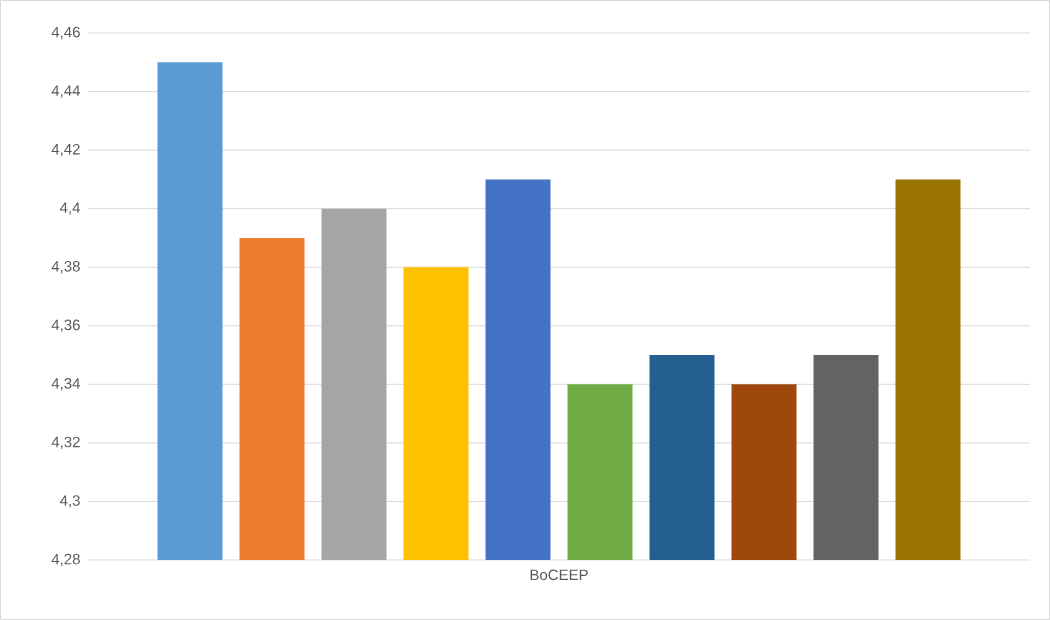 The image size is (1050, 620). Describe the element at coordinates (559, 575) in the screenshot. I see `x-tick-label: BoCEEP` at that location.